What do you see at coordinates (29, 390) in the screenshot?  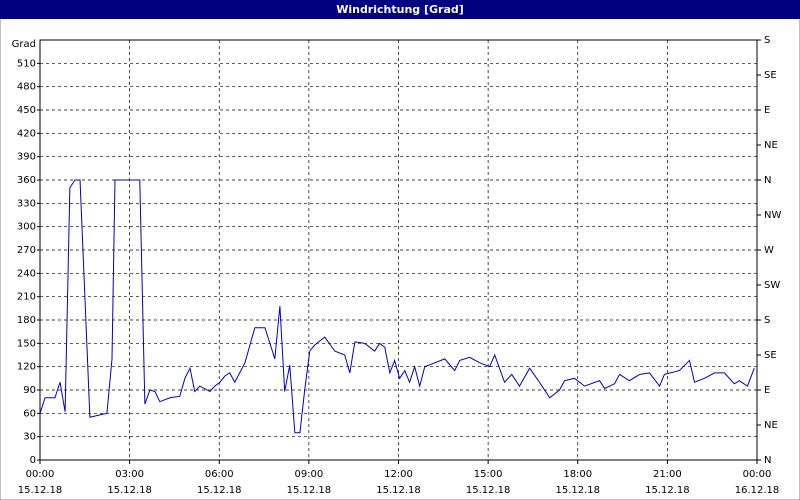 I see `y-tick-label: 90` at bounding box center [29, 390].